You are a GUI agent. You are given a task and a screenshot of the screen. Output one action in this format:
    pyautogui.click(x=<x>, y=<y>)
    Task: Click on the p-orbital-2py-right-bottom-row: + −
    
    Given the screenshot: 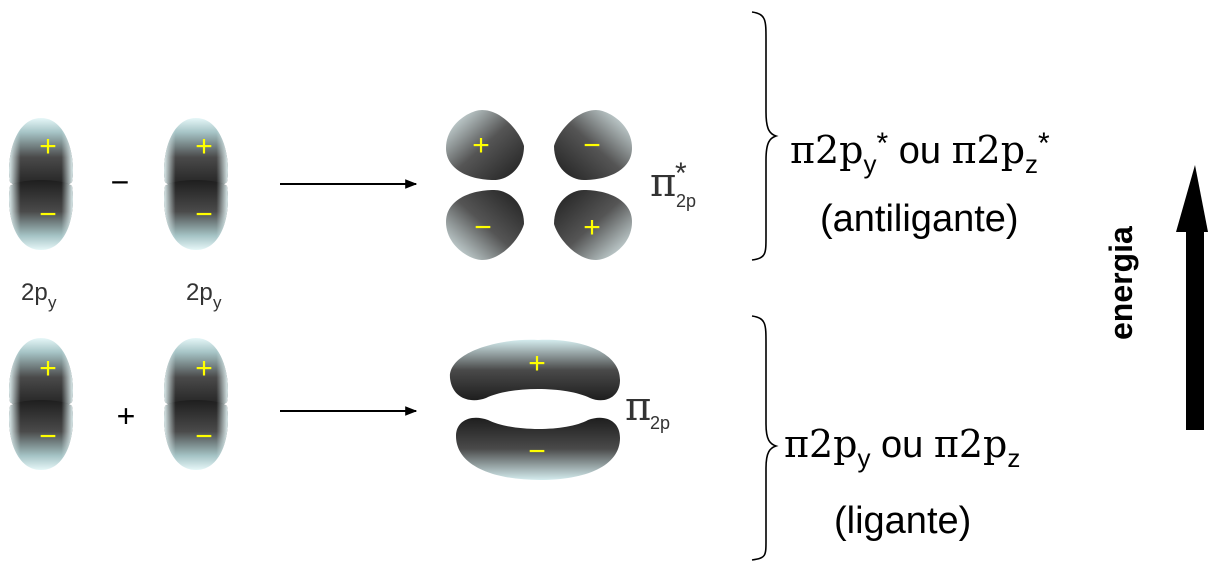 What is the action you would take?
    pyautogui.click(x=196, y=404)
    